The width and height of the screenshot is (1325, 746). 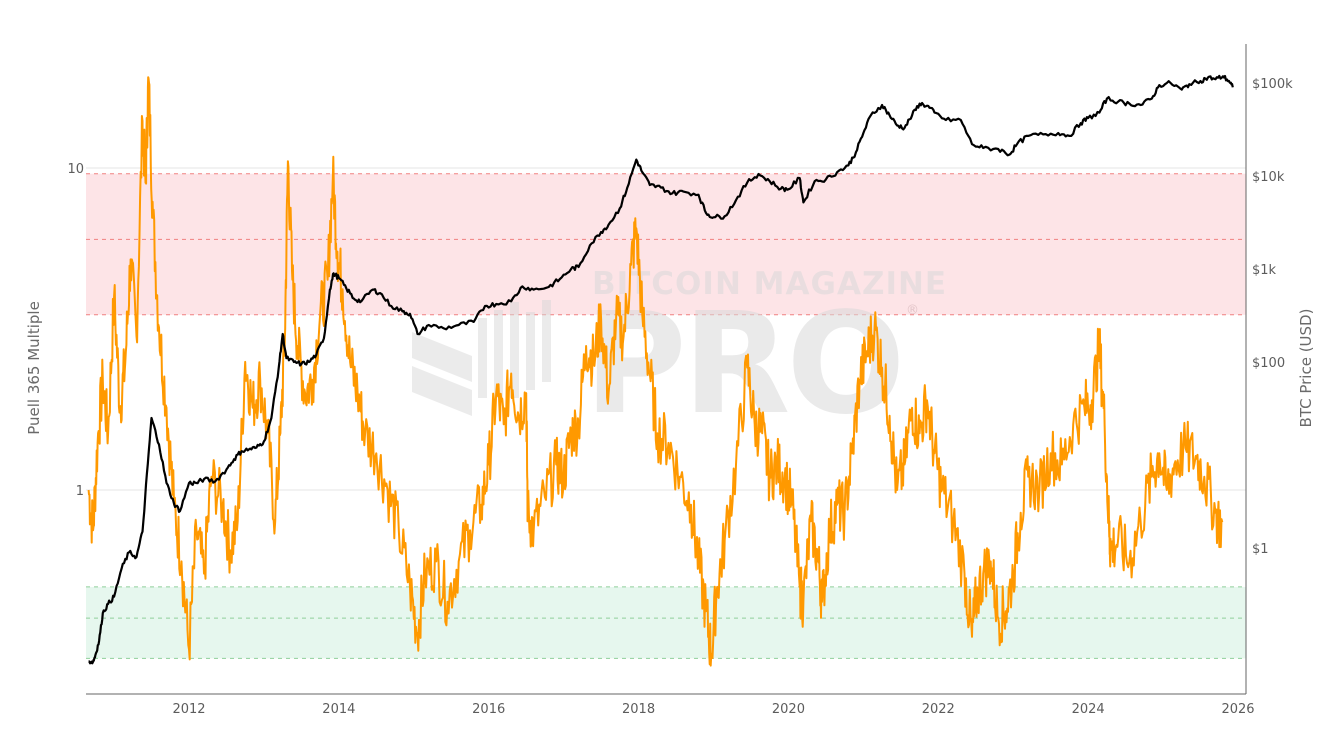 I want to click on right-axis-ticks: $1 $100 $1k $10k $100k, so click(x=1272, y=317).